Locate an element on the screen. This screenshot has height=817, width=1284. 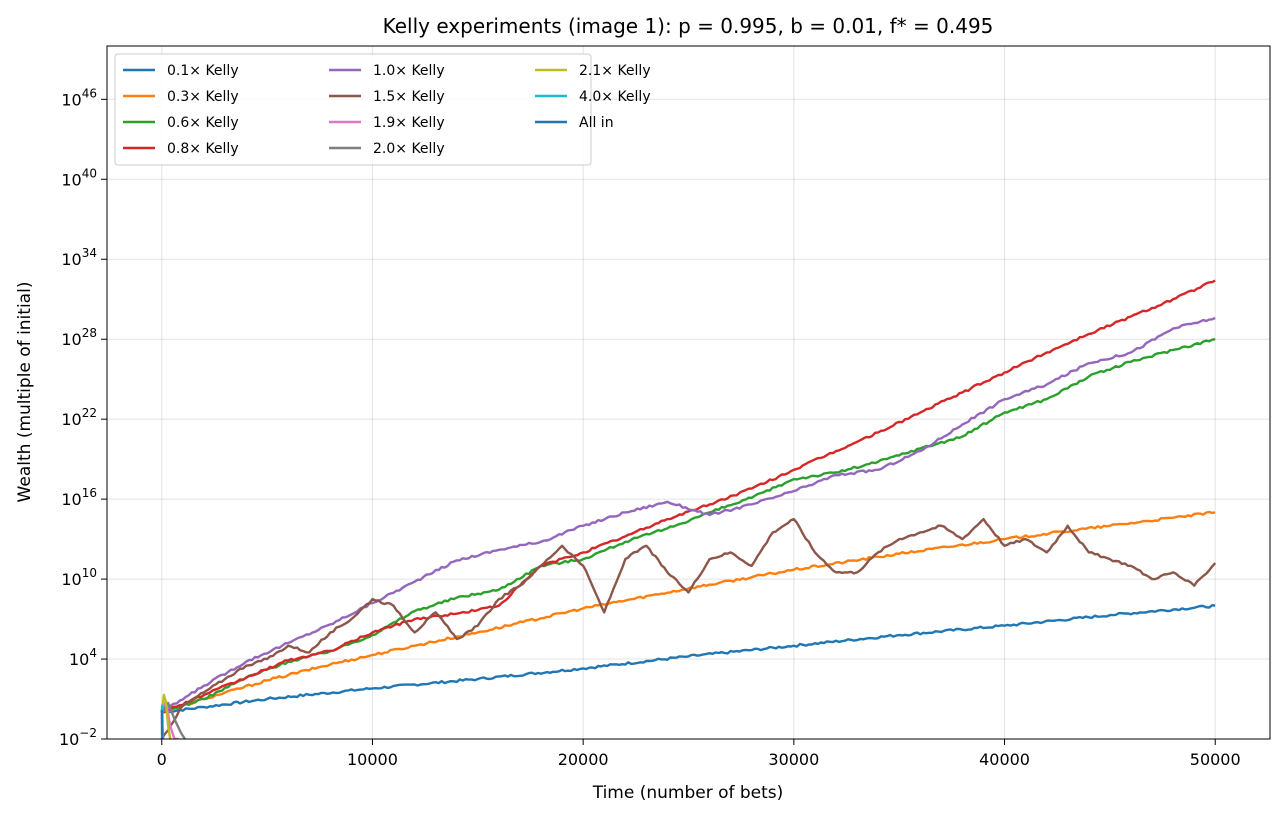
y-tick-label: 1022 is located at coordinates (79, 417).